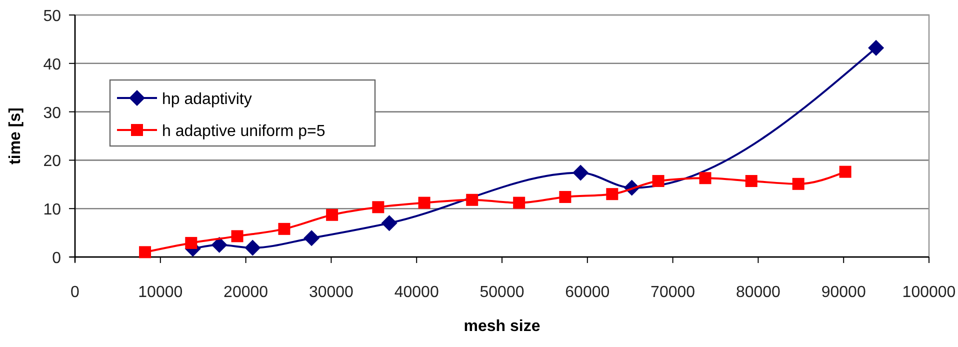 The height and width of the screenshot is (347, 958). What do you see at coordinates (502, 326) in the screenshot?
I see `x-axis-title: mesh size` at bounding box center [502, 326].